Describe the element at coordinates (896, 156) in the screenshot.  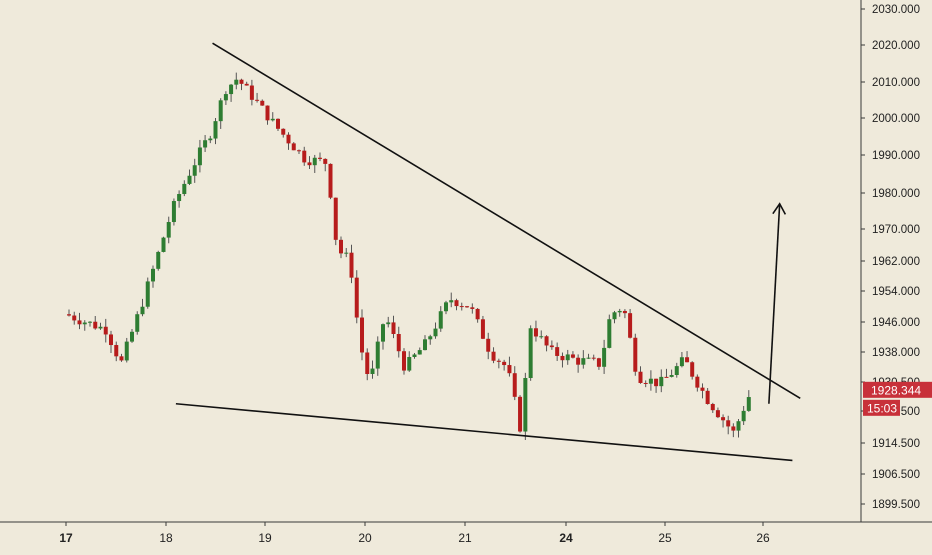
I see `price-tick-label: 1990.000` at that location.